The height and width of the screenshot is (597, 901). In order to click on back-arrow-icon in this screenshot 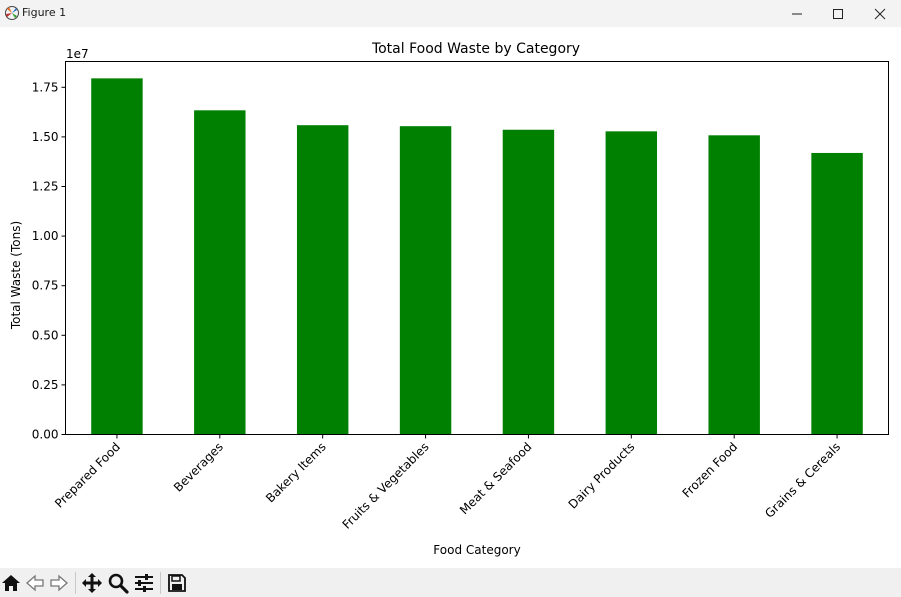, I will do `click(35, 583)`.